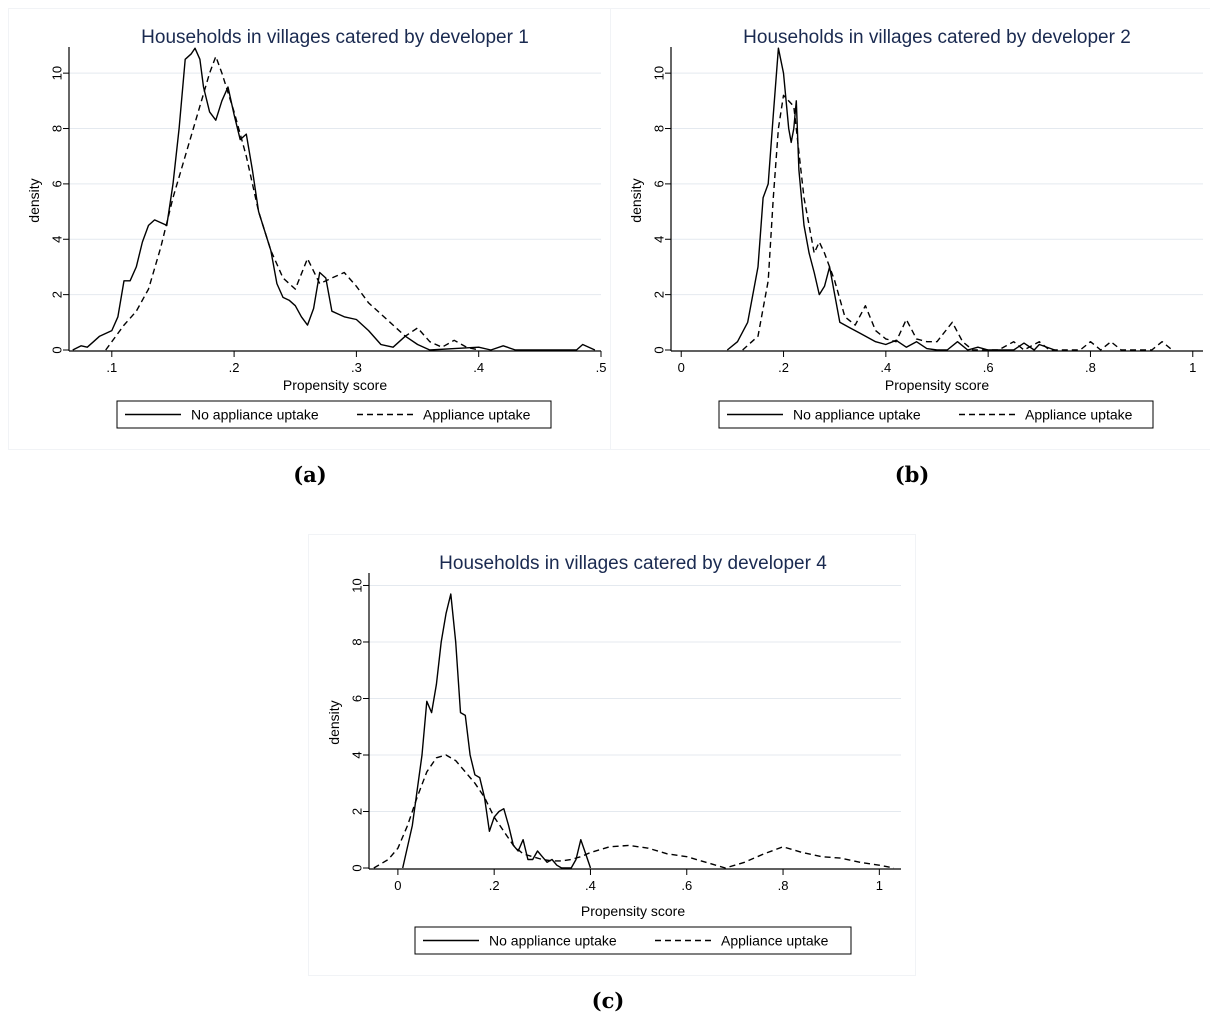 This screenshot has width=1210, height=1016. Describe the element at coordinates (608, 1000) in the screenshot. I see `caption-c: (c)` at that location.